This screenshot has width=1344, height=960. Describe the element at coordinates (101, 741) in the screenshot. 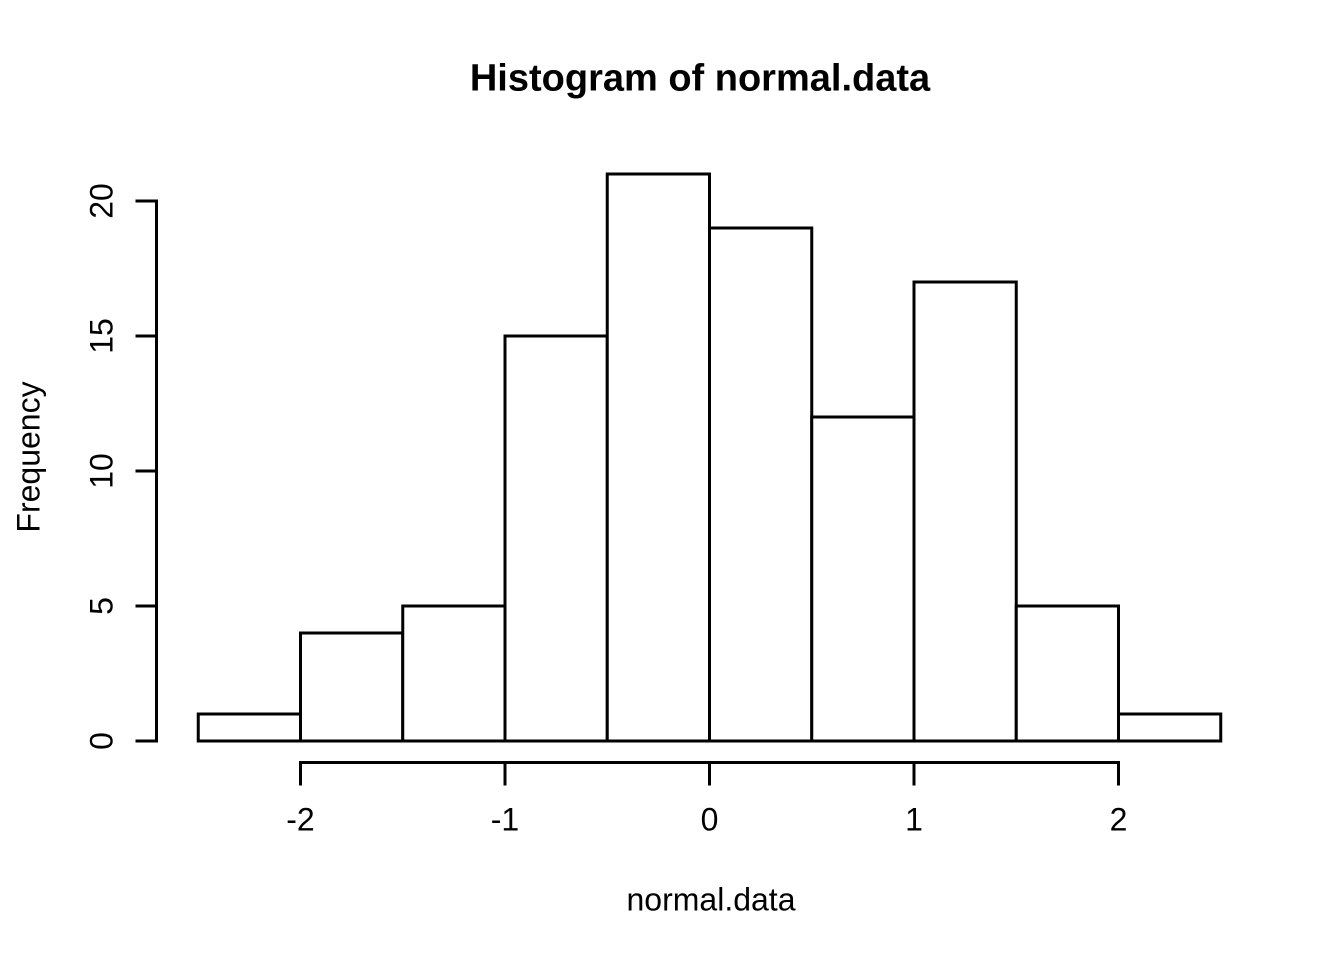

I see `y-tick-label: 0` at that location.